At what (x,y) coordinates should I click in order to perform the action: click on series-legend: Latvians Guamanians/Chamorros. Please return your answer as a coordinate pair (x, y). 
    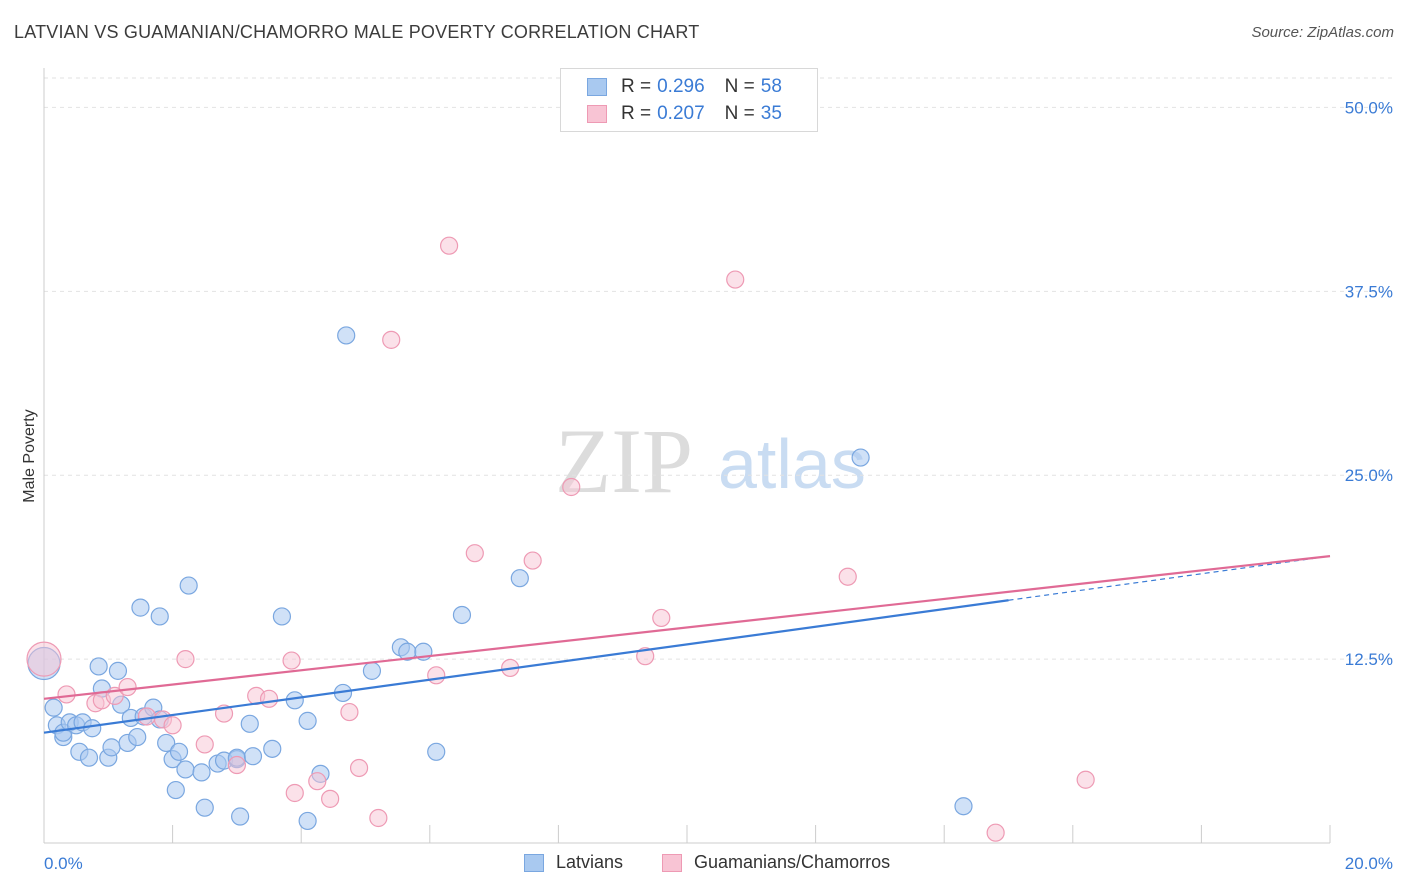
    Looking at the image, I should click on (703, 864).